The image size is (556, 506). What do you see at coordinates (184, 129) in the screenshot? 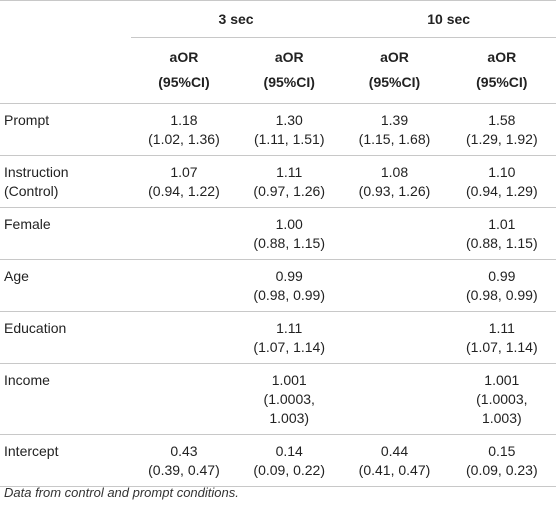
I see `table-cell: 1.18 (1.02, 1.36)` at bounding box center [184, 129].